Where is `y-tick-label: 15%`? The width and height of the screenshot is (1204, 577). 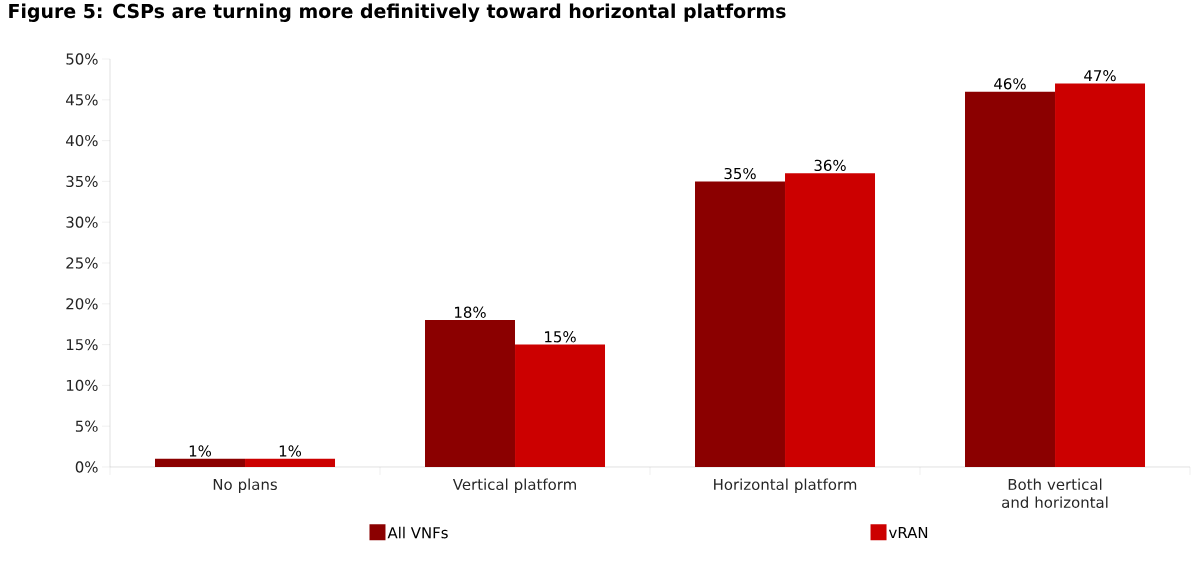
y-tick-label: 15% is located at coordinates (82, 344).